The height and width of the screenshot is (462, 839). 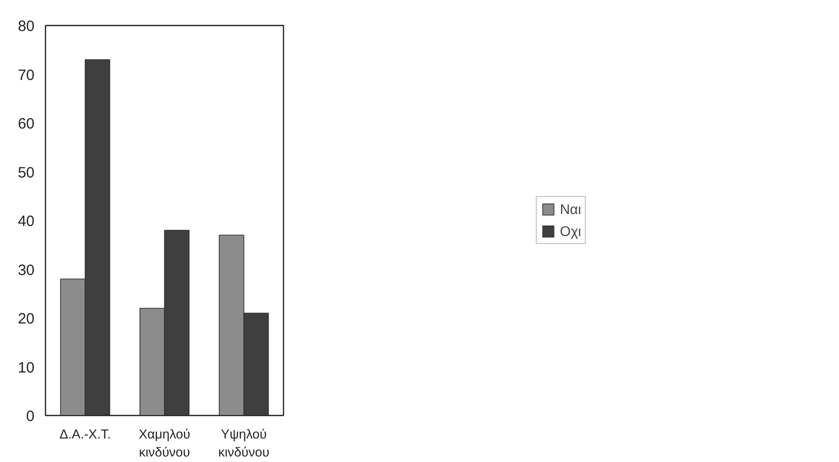 What do you see at coordinates (26, 124) in the screenshot?
I see `y-tick-label: 60` at bounding box center [26, 124].